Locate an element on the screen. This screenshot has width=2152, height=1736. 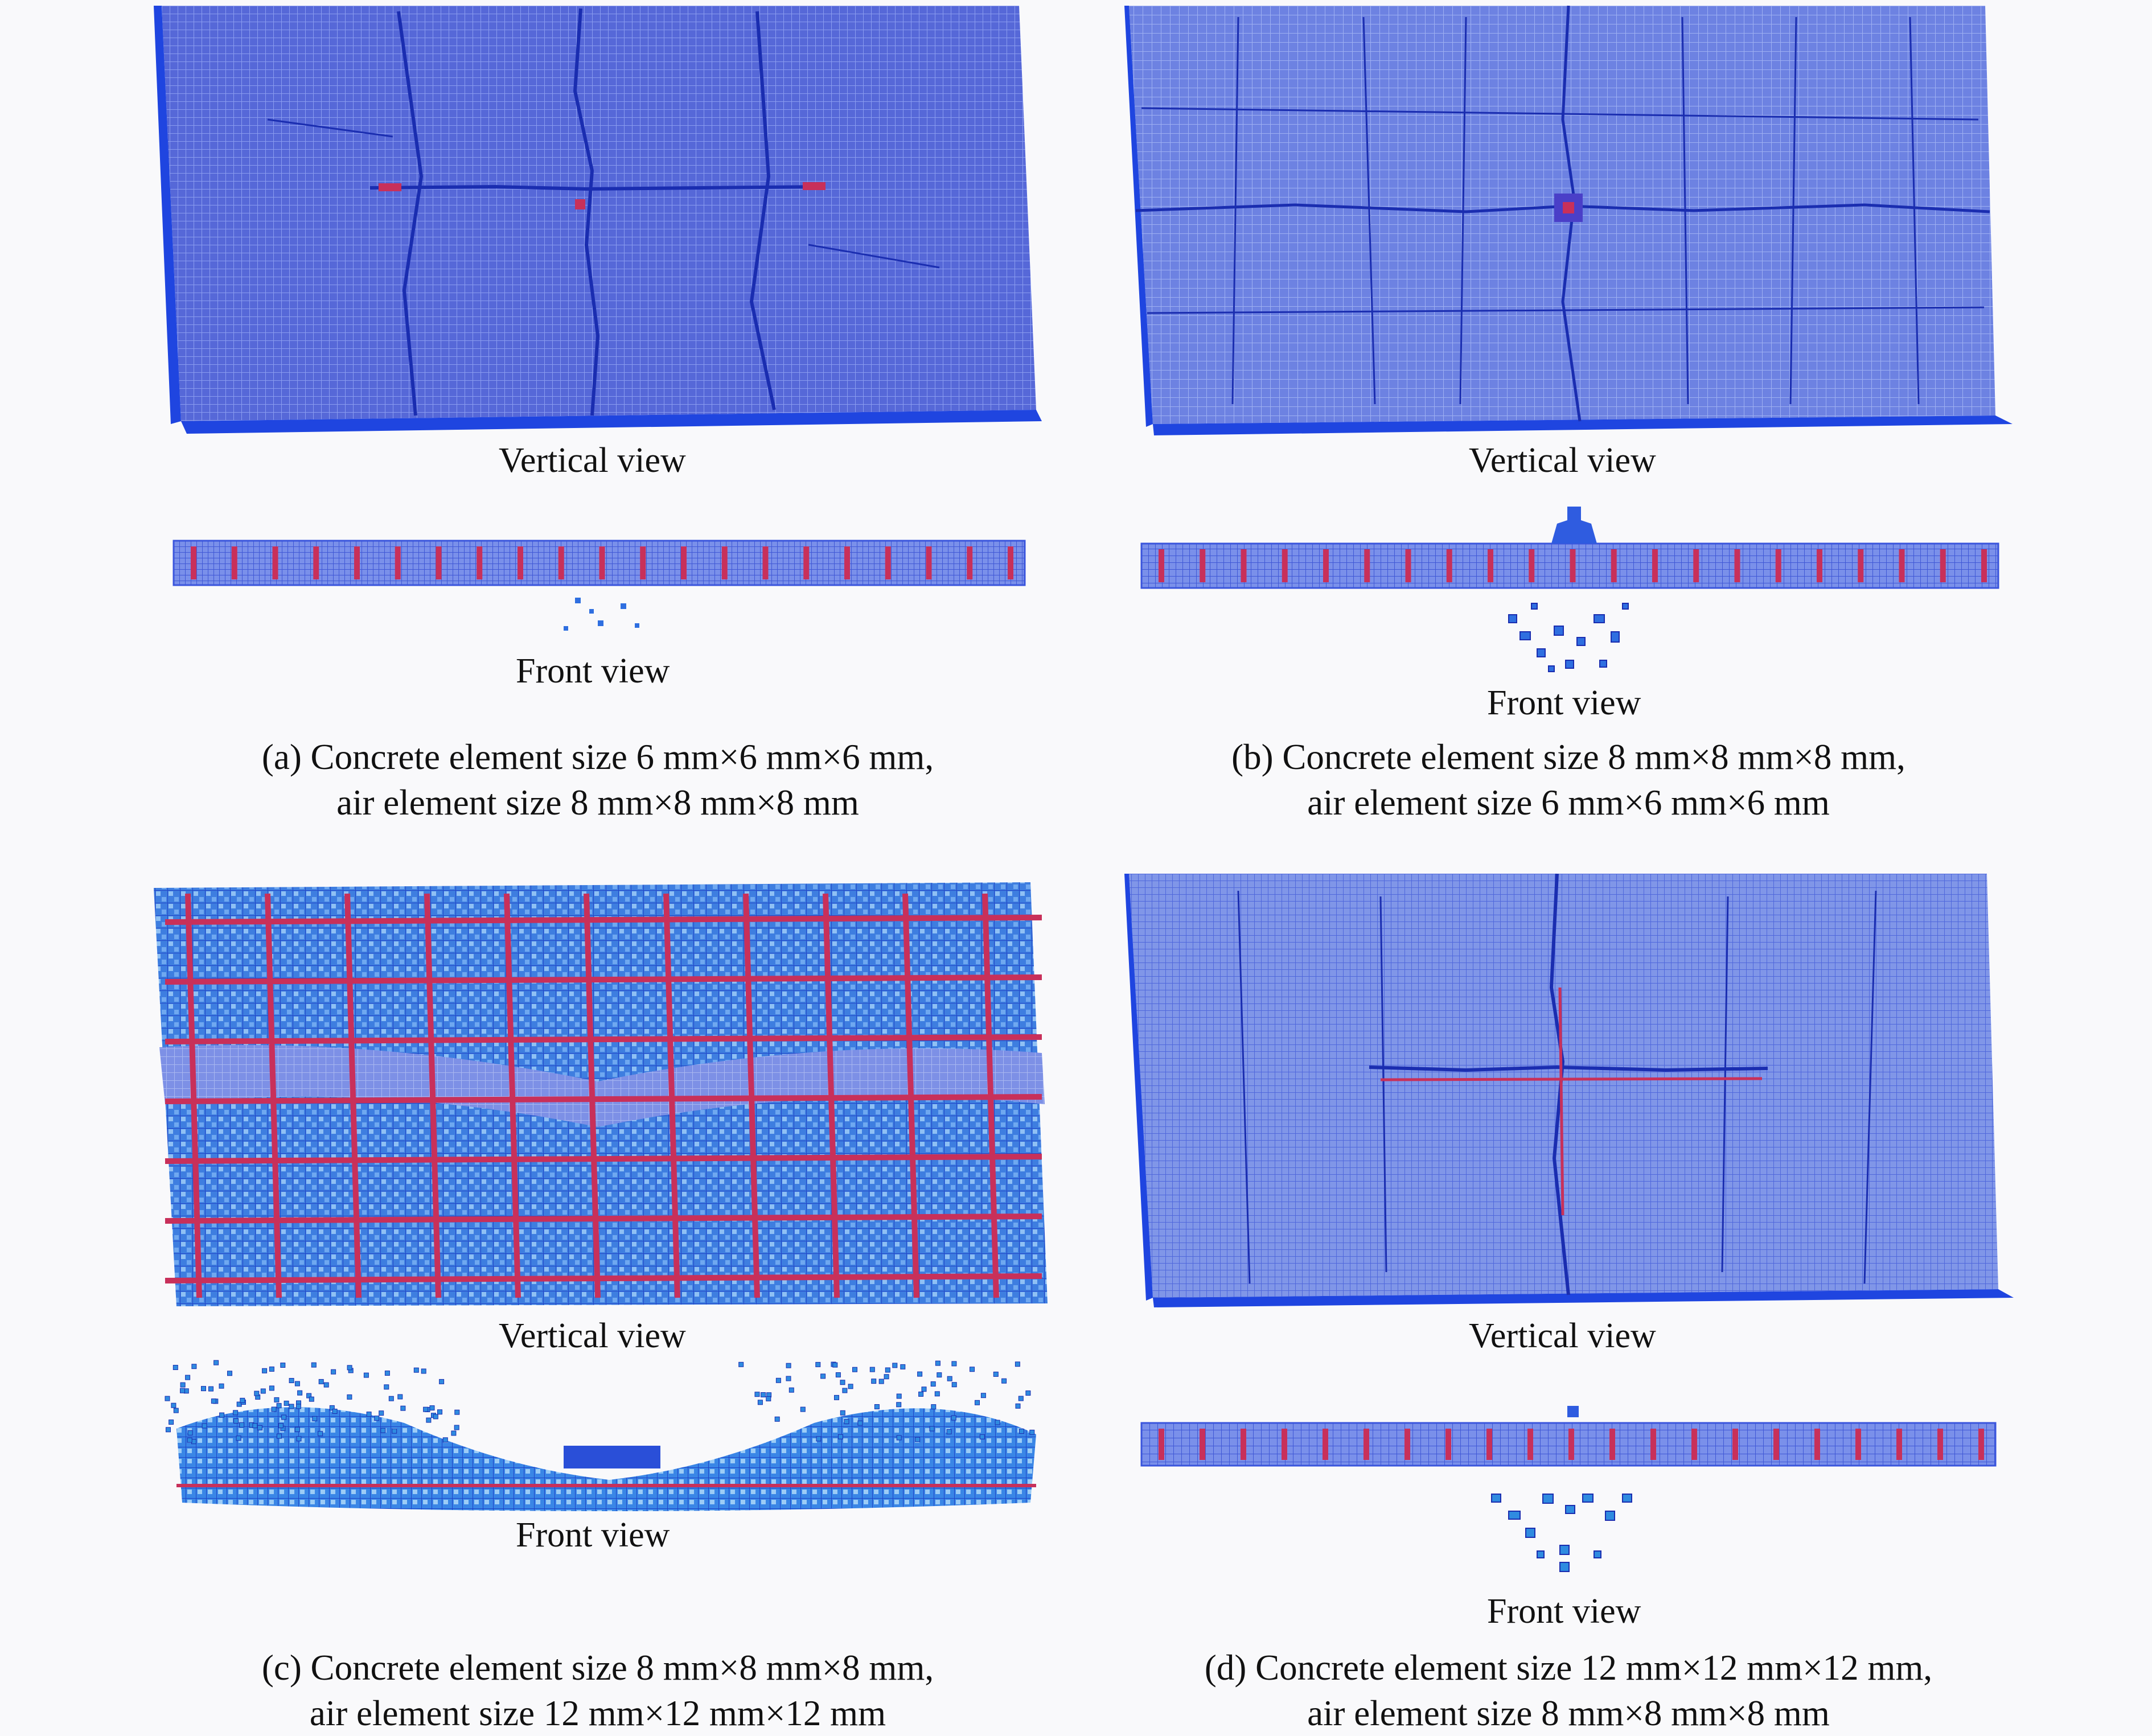
panel-a-front-view-mesh is located at coordinates (599, 563).